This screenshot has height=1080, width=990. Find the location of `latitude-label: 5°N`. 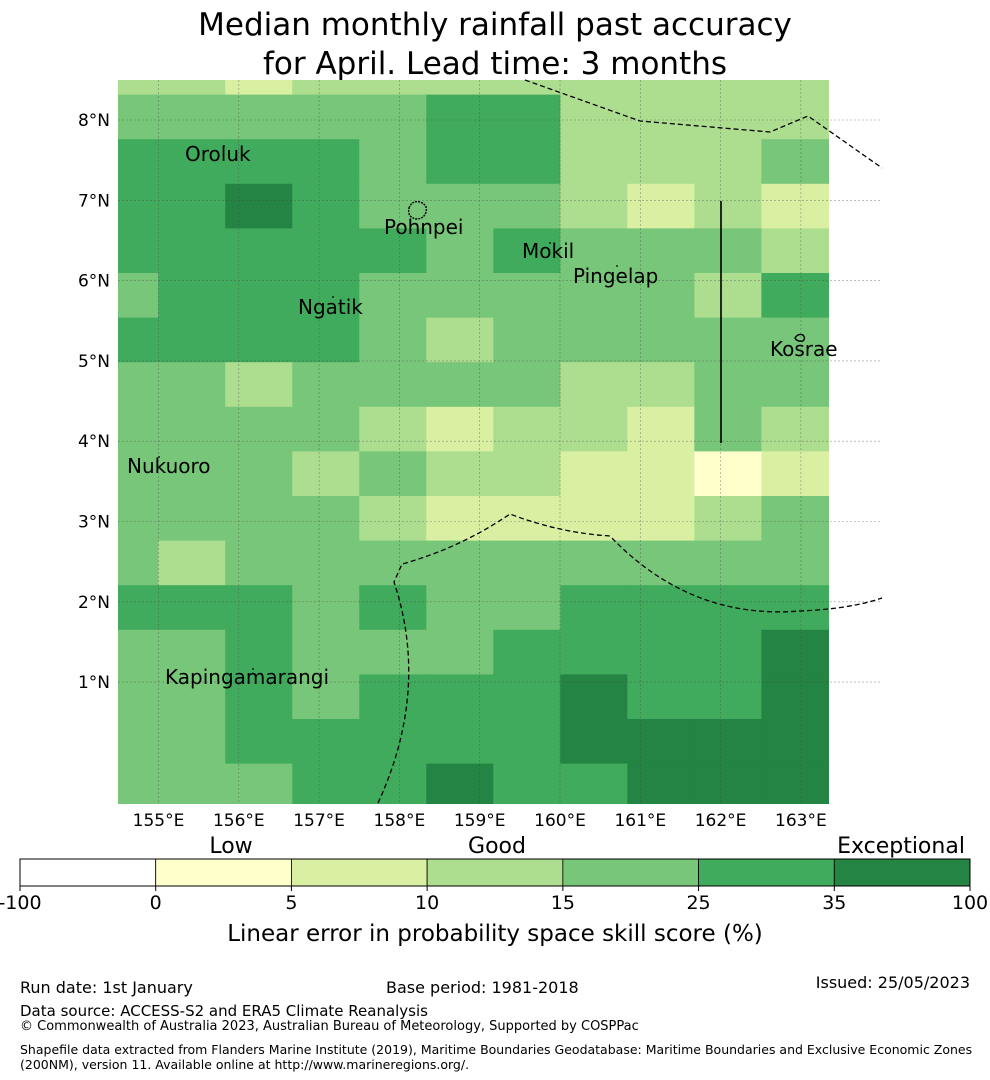

latitude-label: 5°N is located at coordinates (94, 362).